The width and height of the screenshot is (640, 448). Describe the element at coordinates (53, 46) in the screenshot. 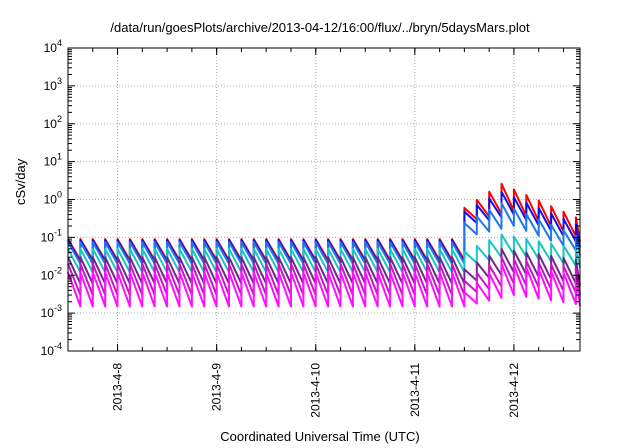

I see `y-tick-label: 10⁴` at that location.